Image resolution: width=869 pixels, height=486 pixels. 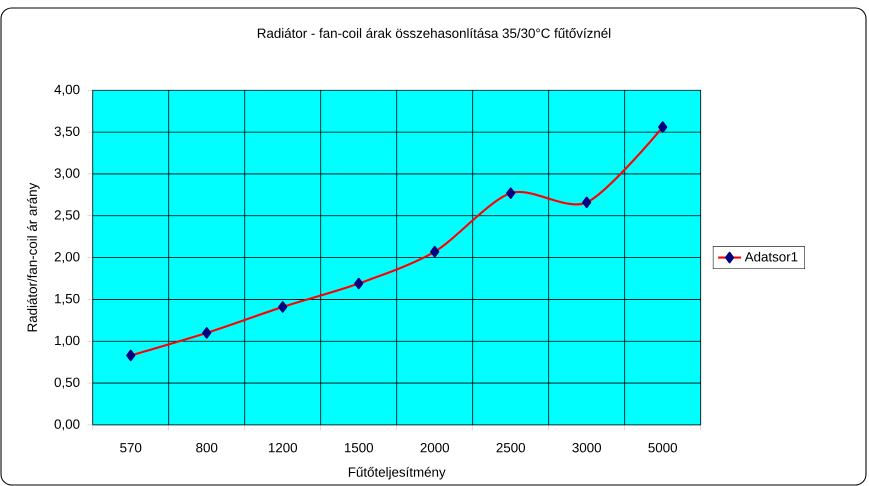 I want to click on y-tick-label: 2,50, so click(x=67, y=216).